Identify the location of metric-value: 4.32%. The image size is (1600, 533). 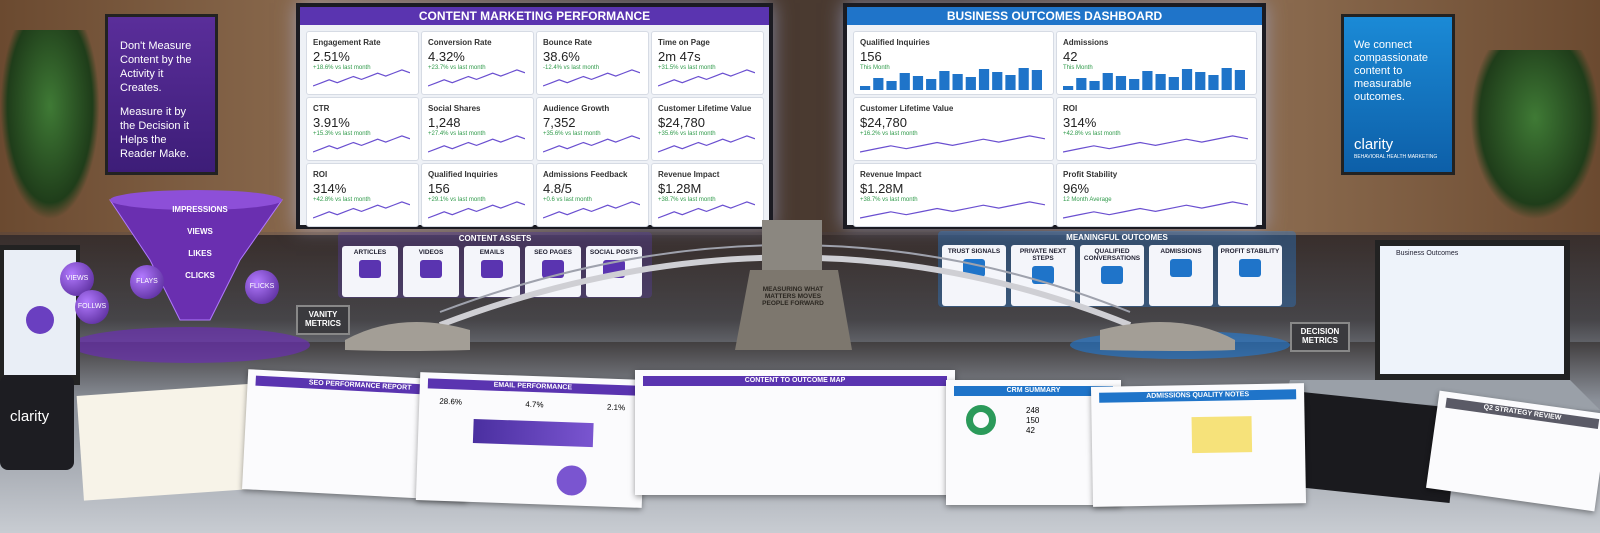
(446, 56).